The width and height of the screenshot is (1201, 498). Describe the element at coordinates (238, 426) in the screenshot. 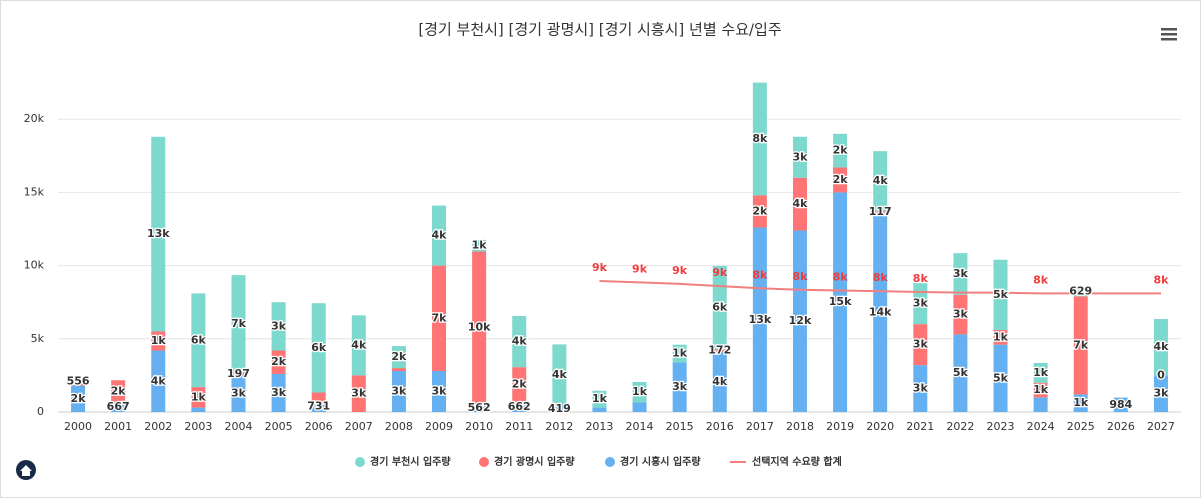

I see `x-tick-label: 2004` at that location.